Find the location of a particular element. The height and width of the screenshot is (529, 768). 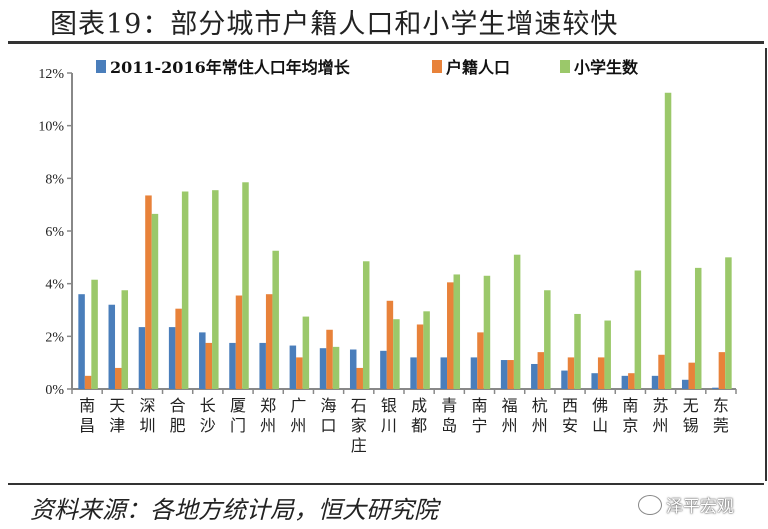

x-tick-label: 安 is located at coordinates (570, 425).